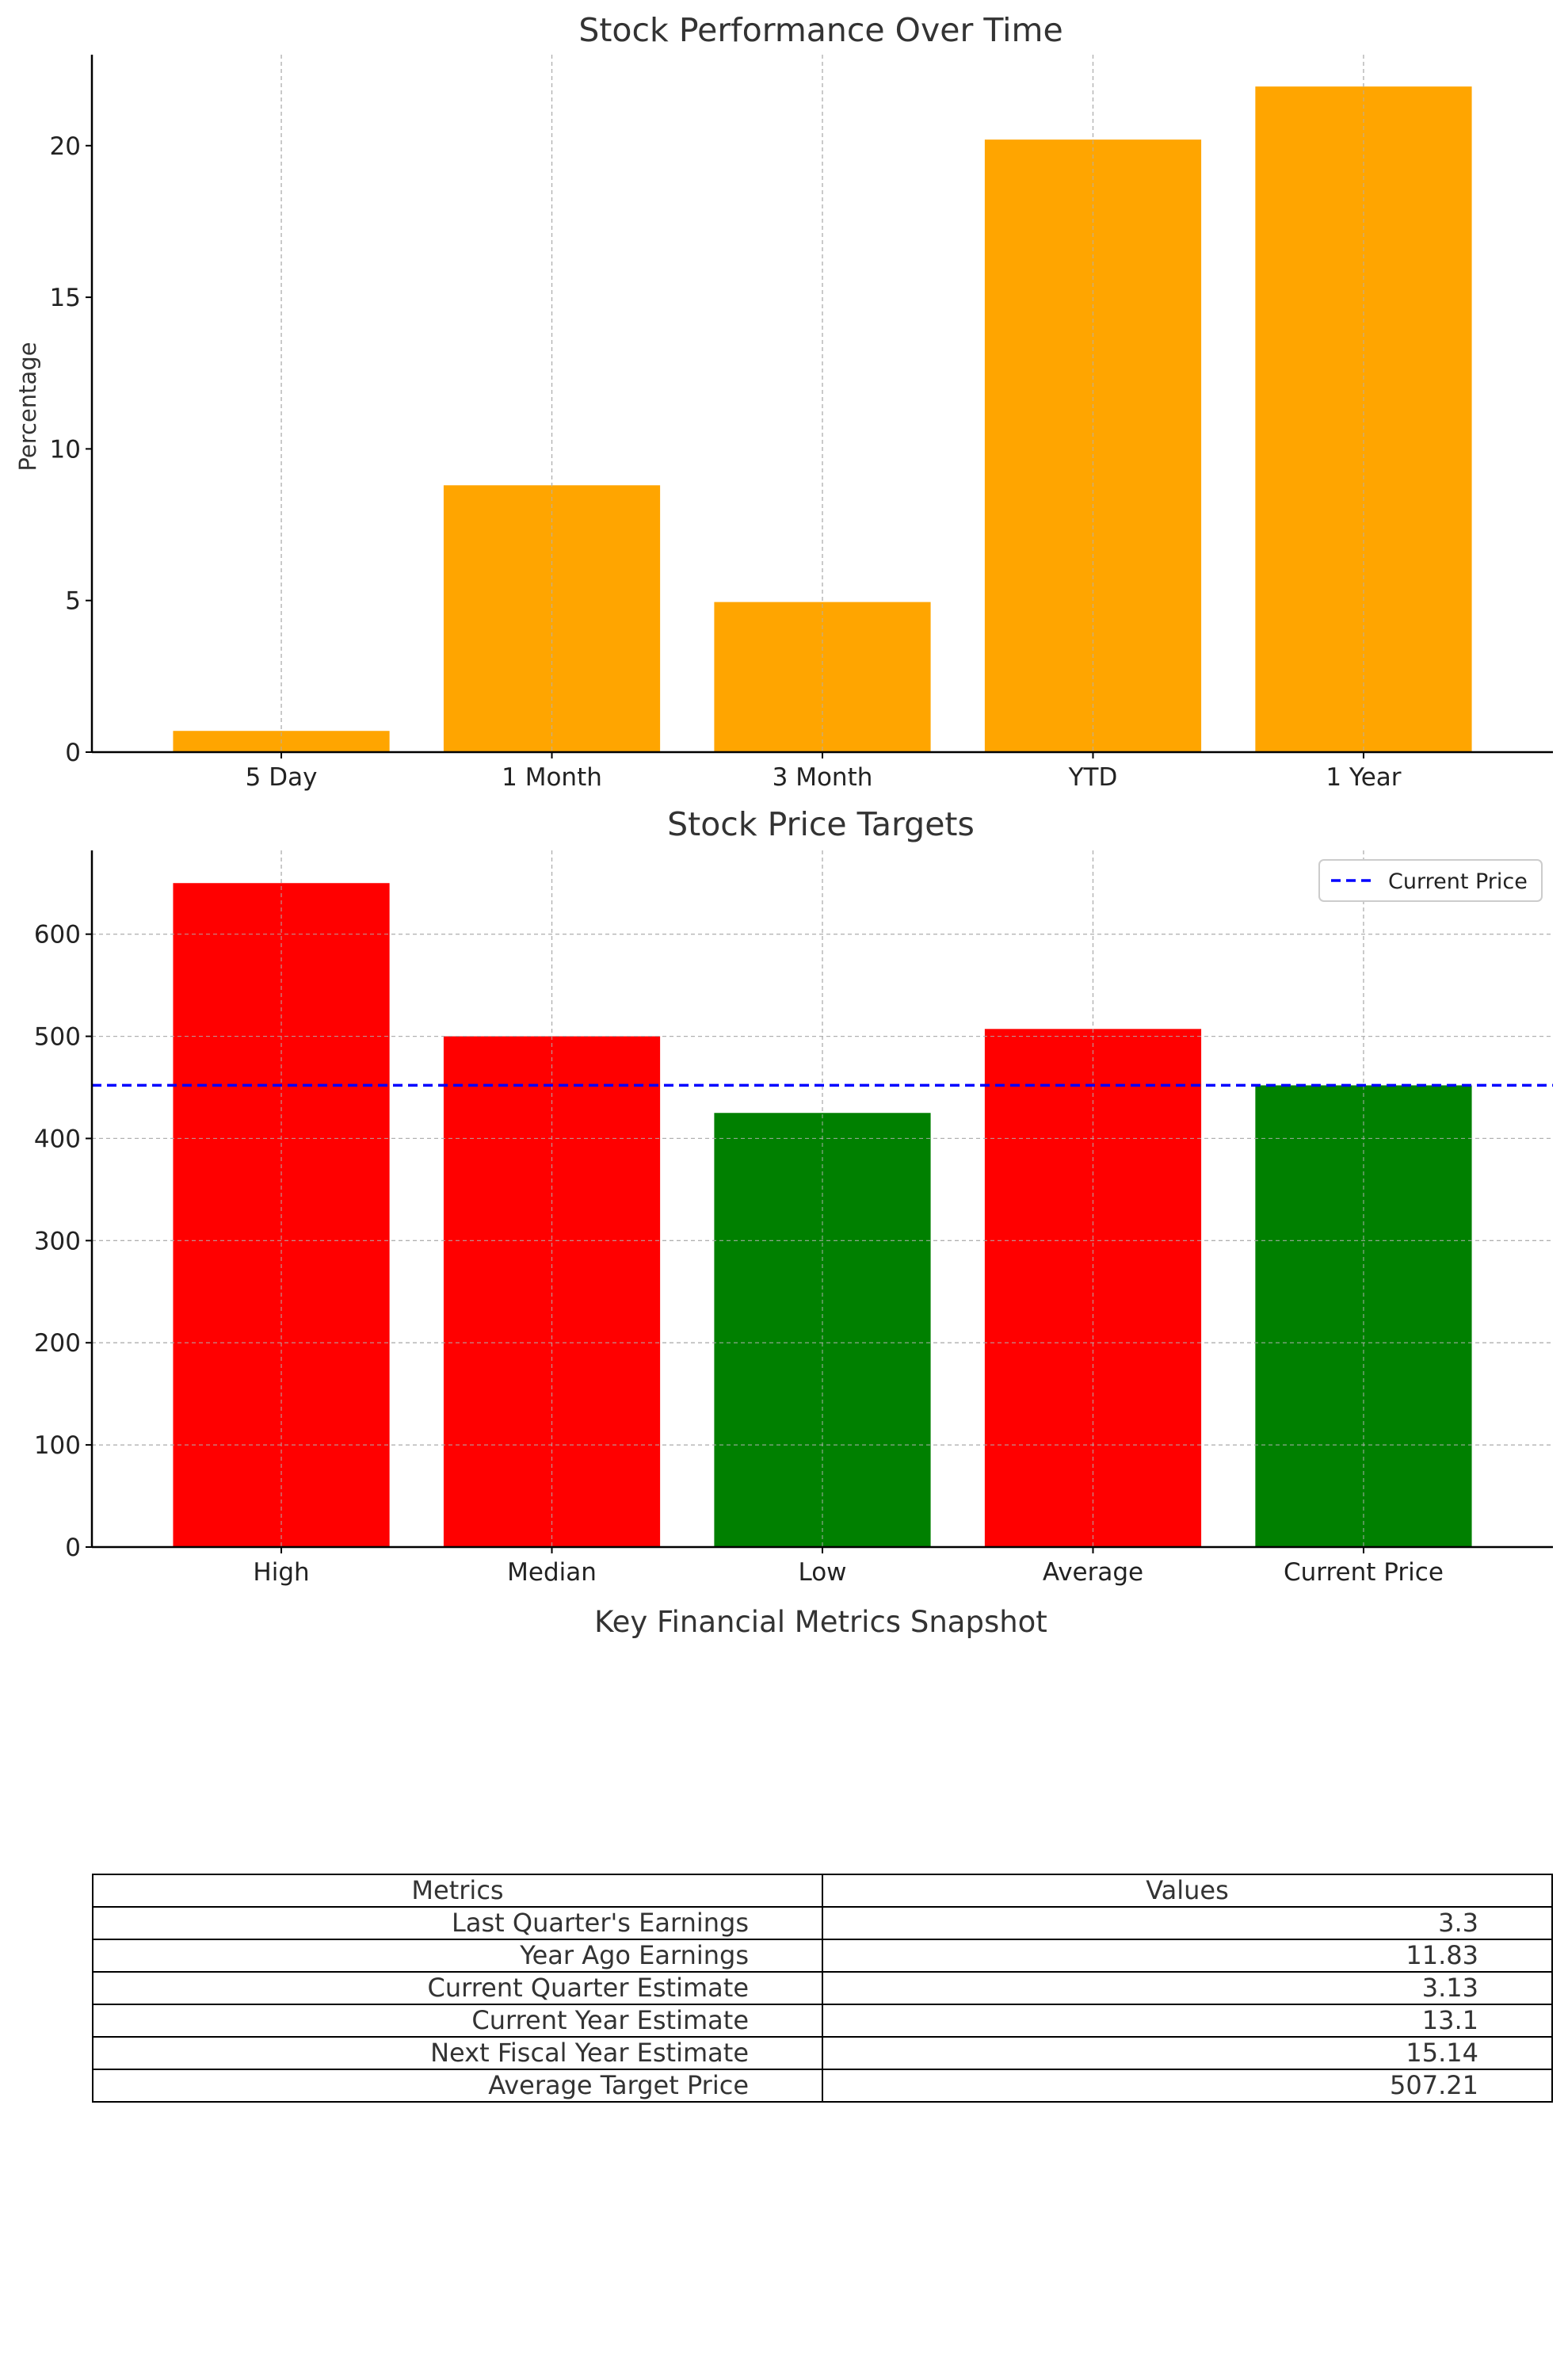 This screenshot has height=2361, width=1568. Describe the element at coordinates (457, 2053) in the screenshot. I see `metric-name-cell: Next Fiscal Year Estimate` at that location.